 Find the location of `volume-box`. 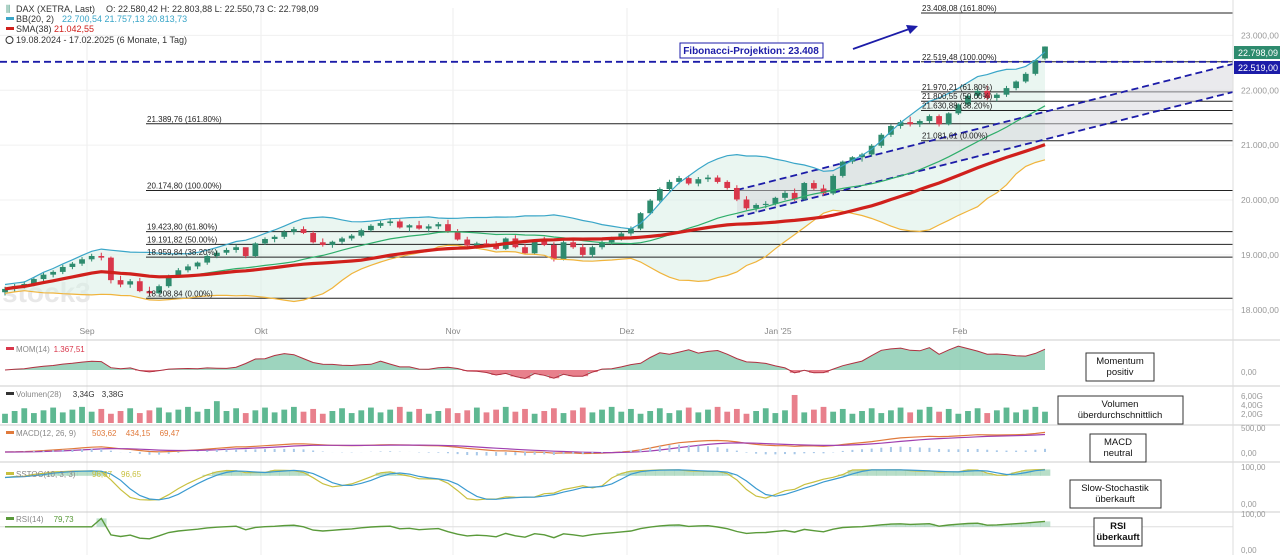

volume-box is located at coordinates (1120, 410).